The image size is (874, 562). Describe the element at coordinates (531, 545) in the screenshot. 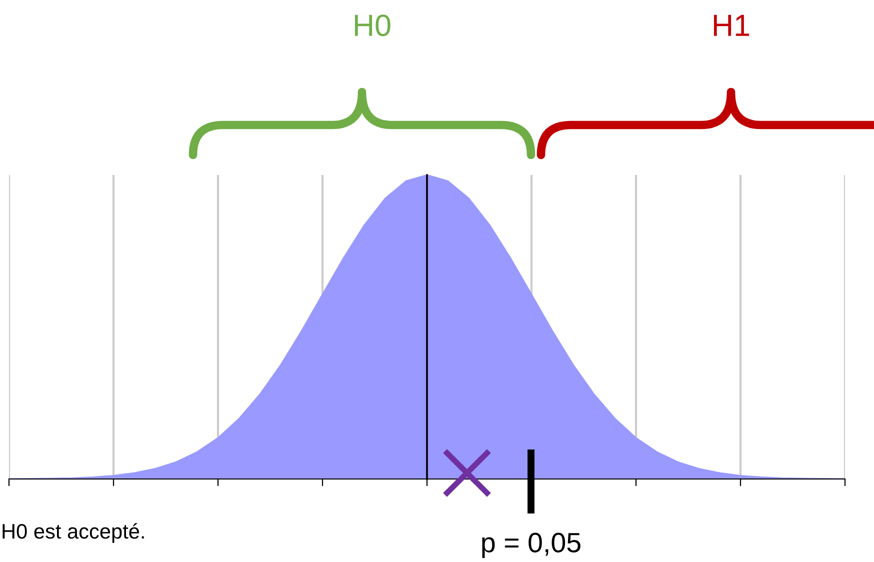

I see `text: p = 0,05` at that location.